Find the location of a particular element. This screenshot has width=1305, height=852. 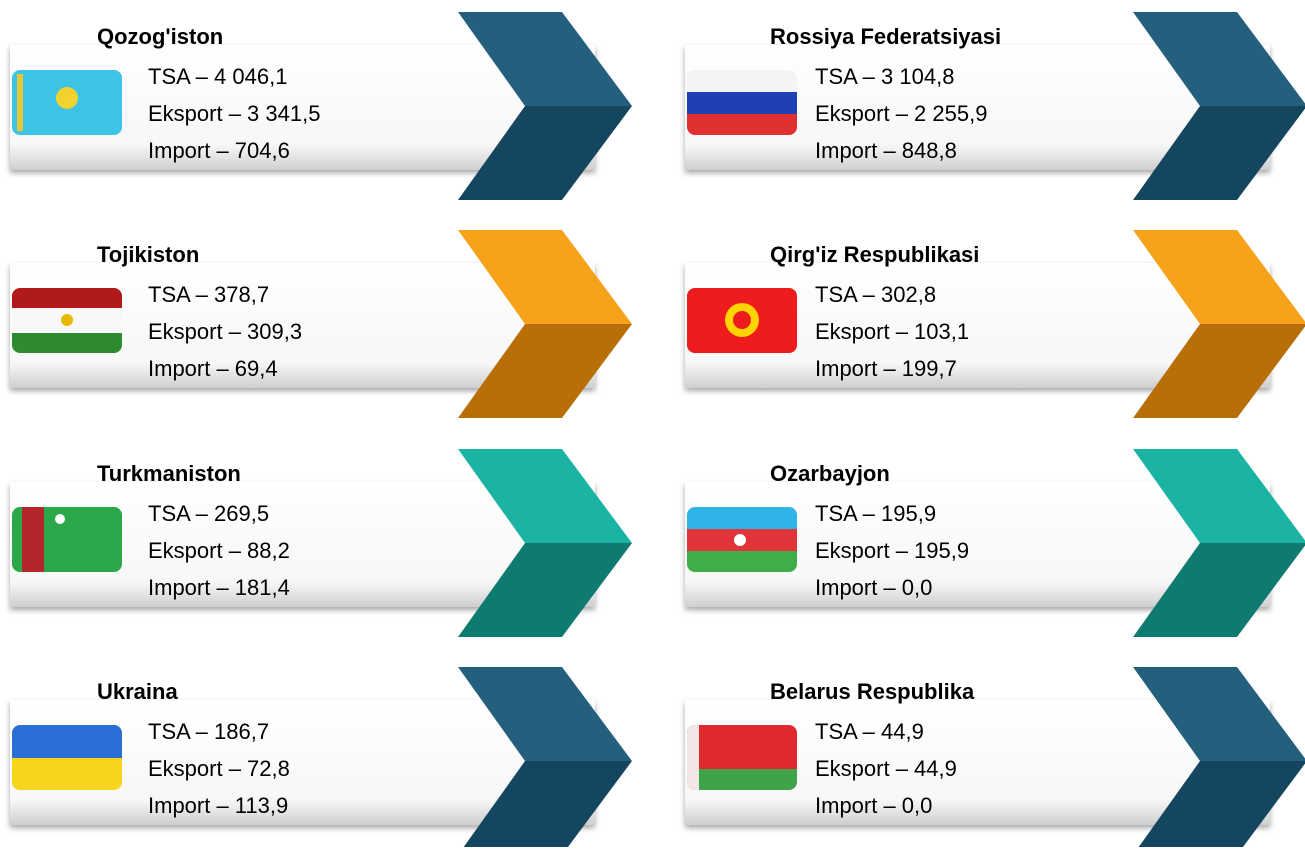

card-line: Import – 69,4 is located at coordinates (213, 368).